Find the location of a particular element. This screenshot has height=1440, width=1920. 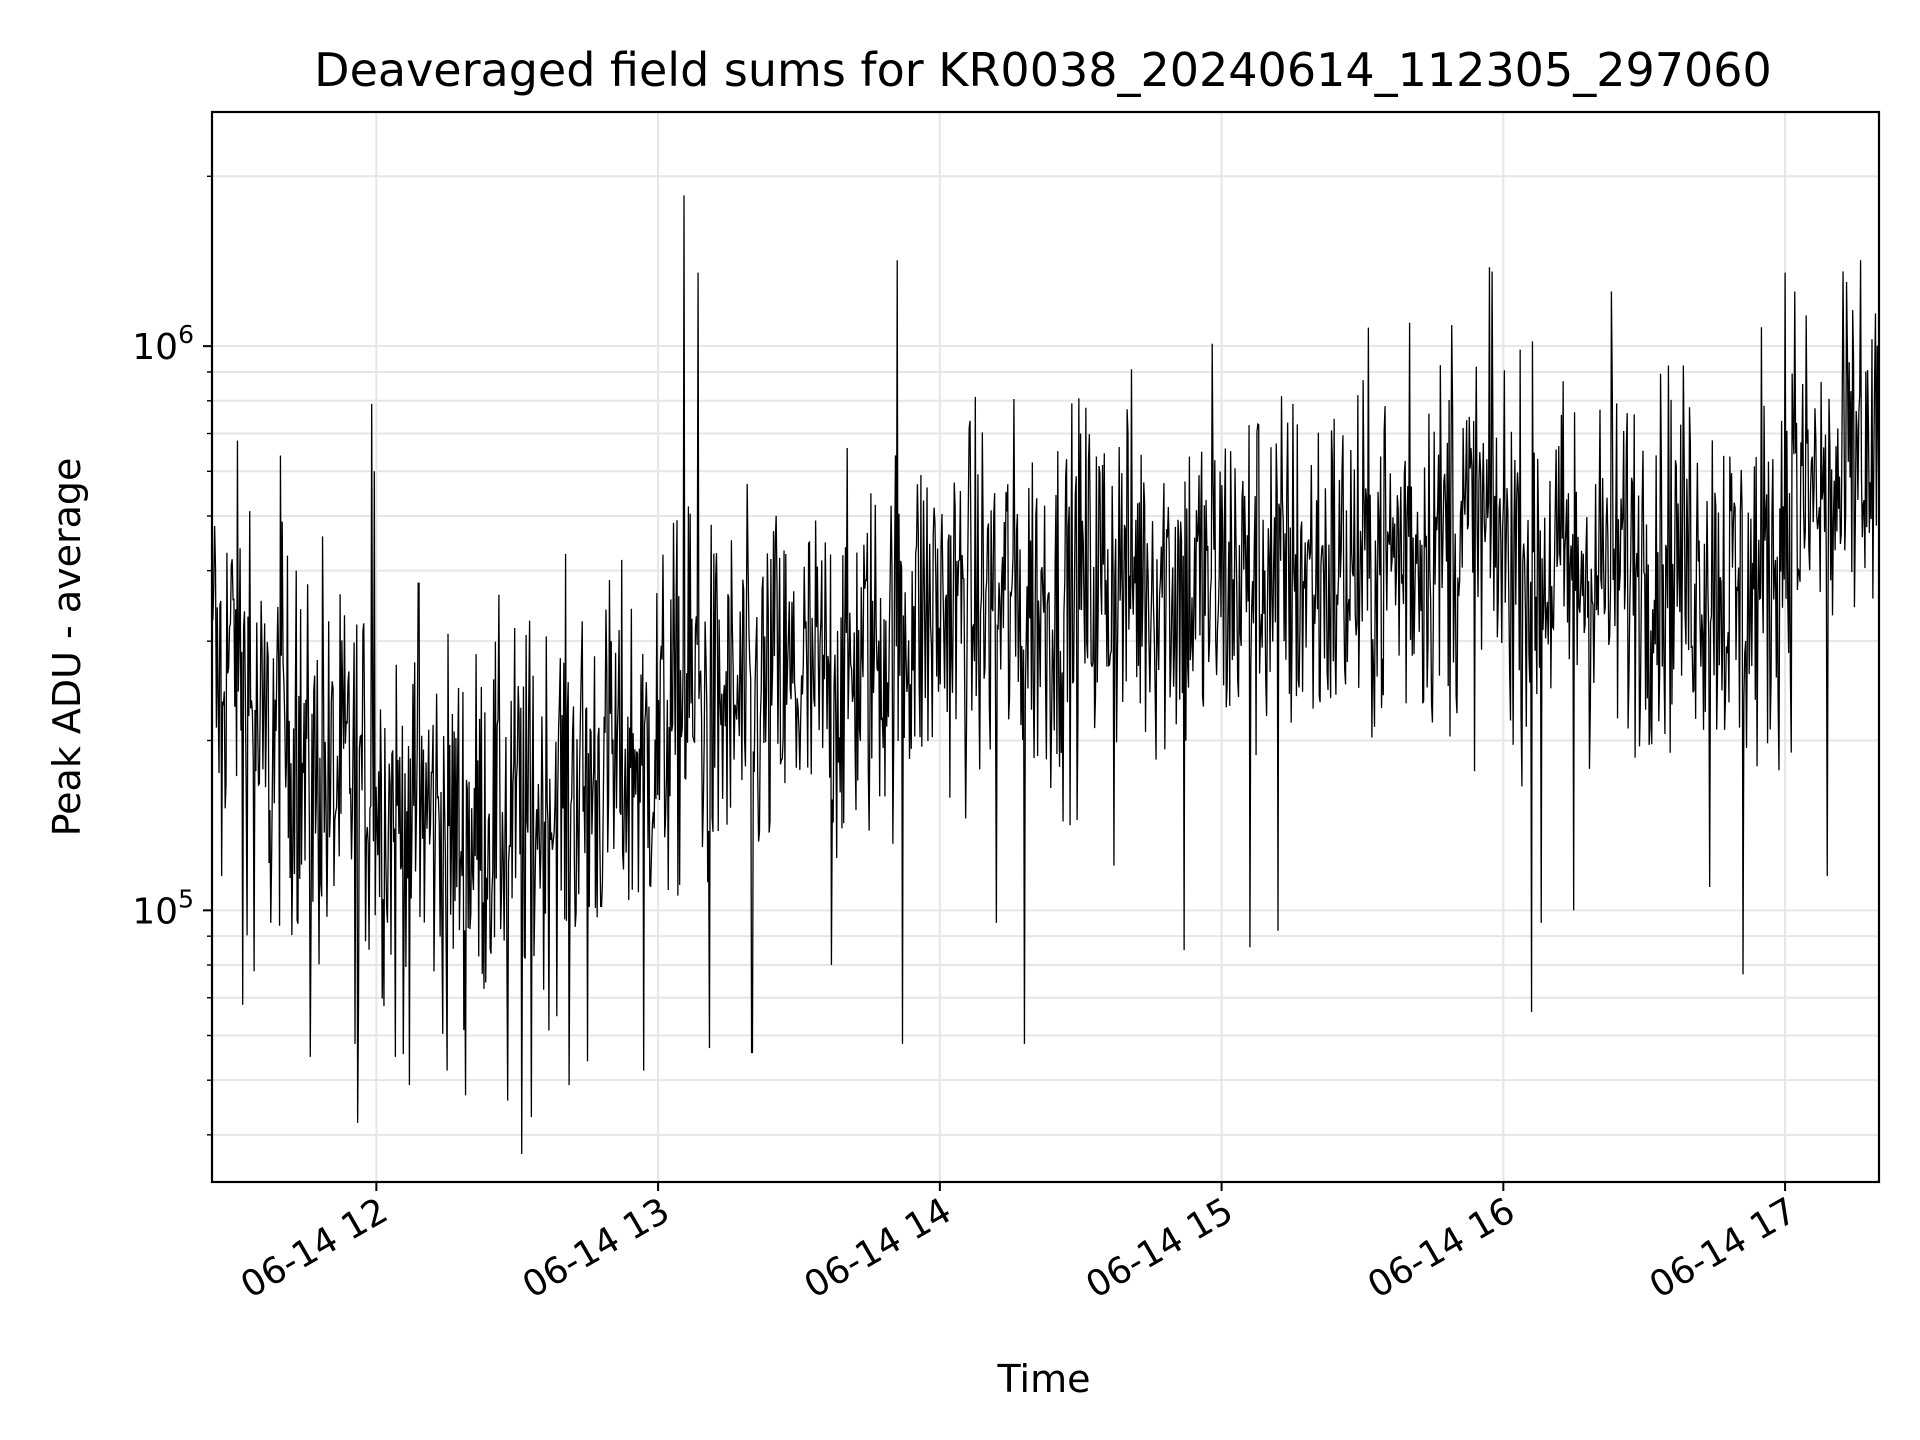

y-tick-label: 10⁵ is located at coordinates (163, 908).